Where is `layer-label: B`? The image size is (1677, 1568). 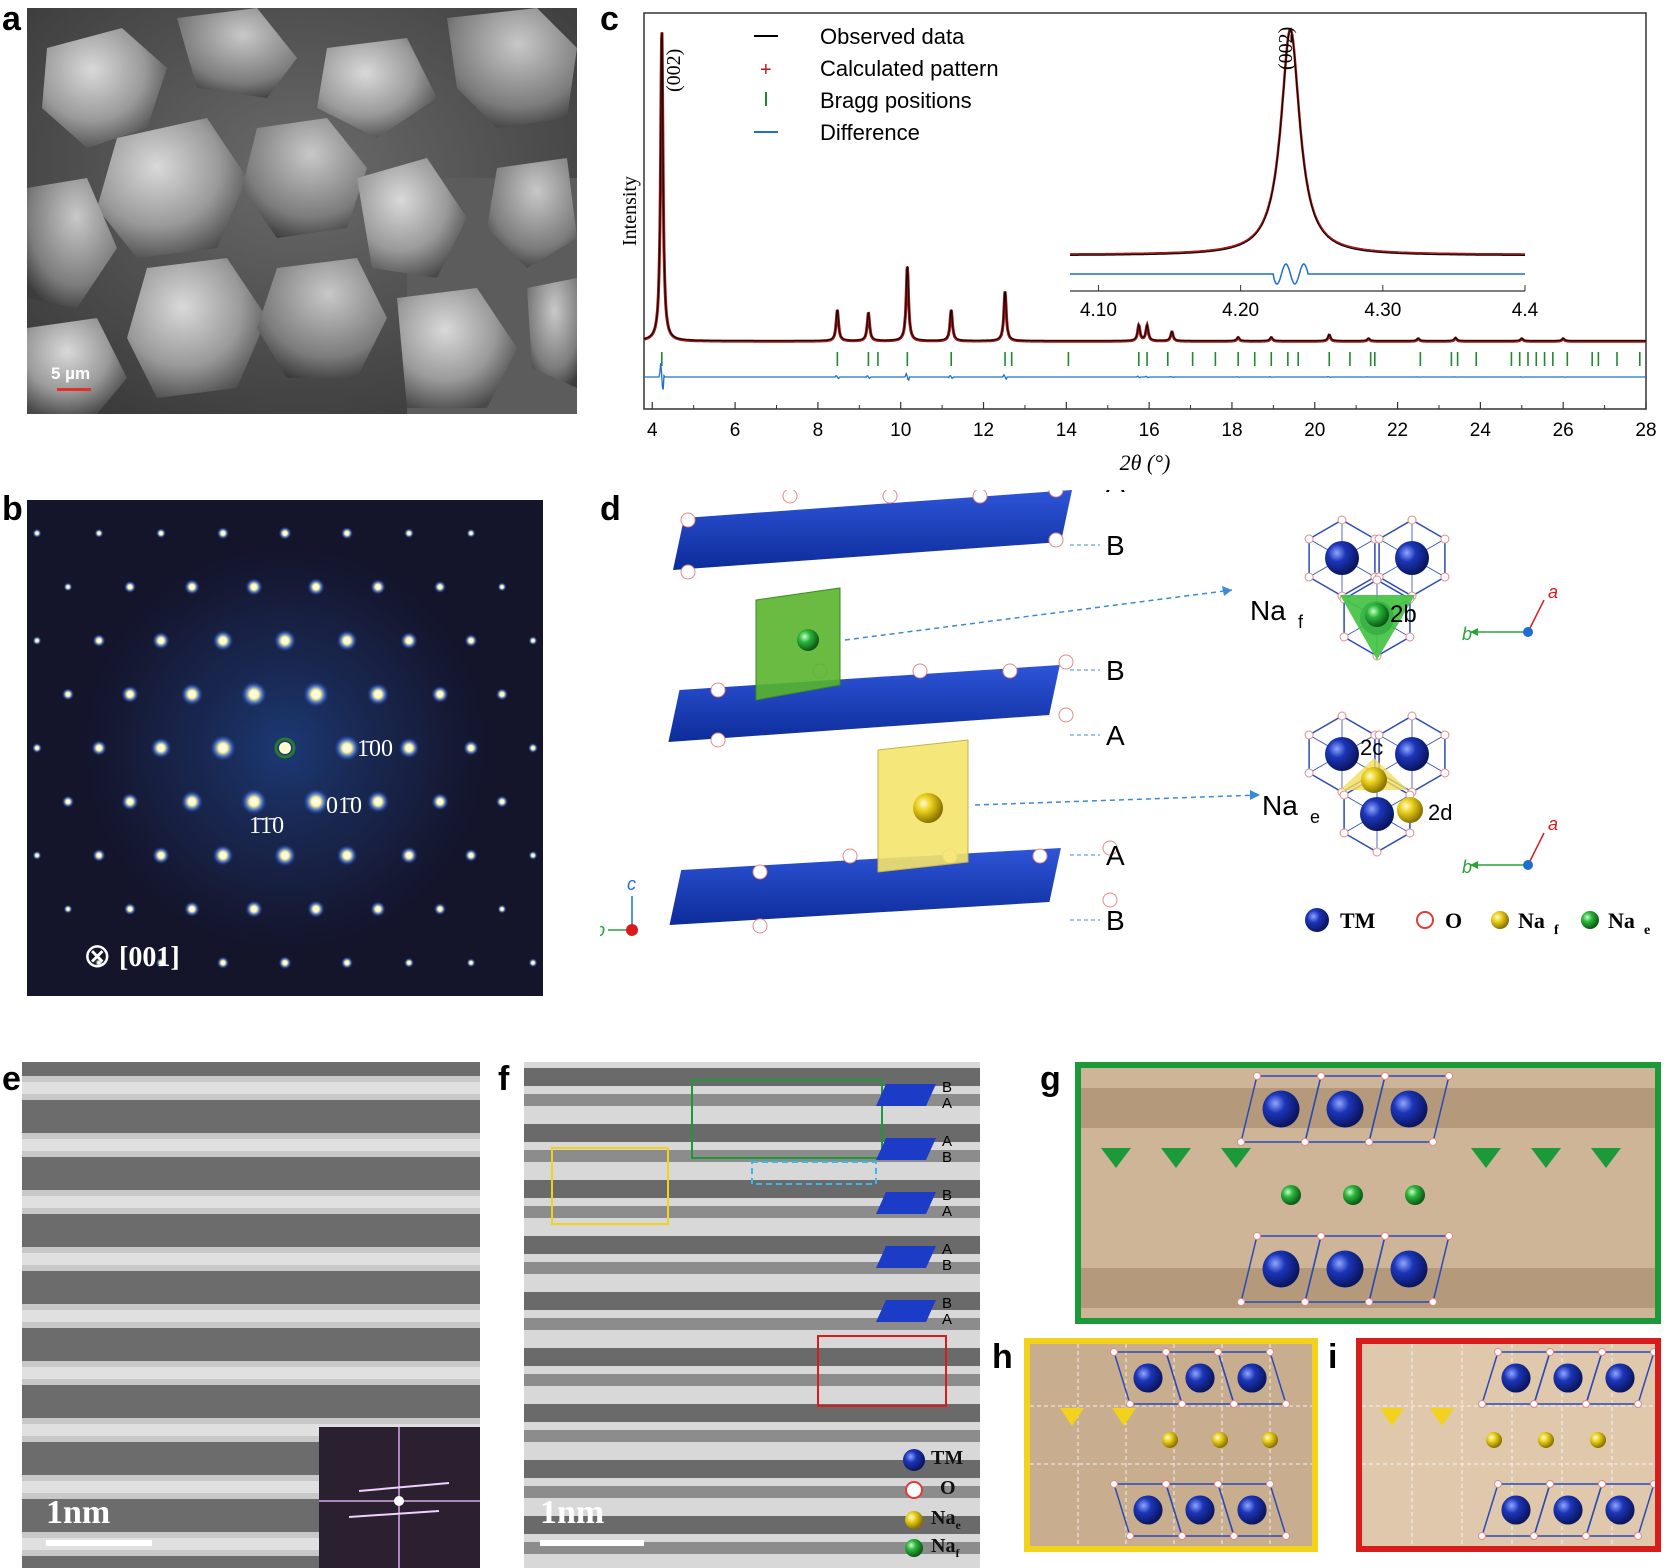 layer-label: B is located at coordinates (1115, 920).